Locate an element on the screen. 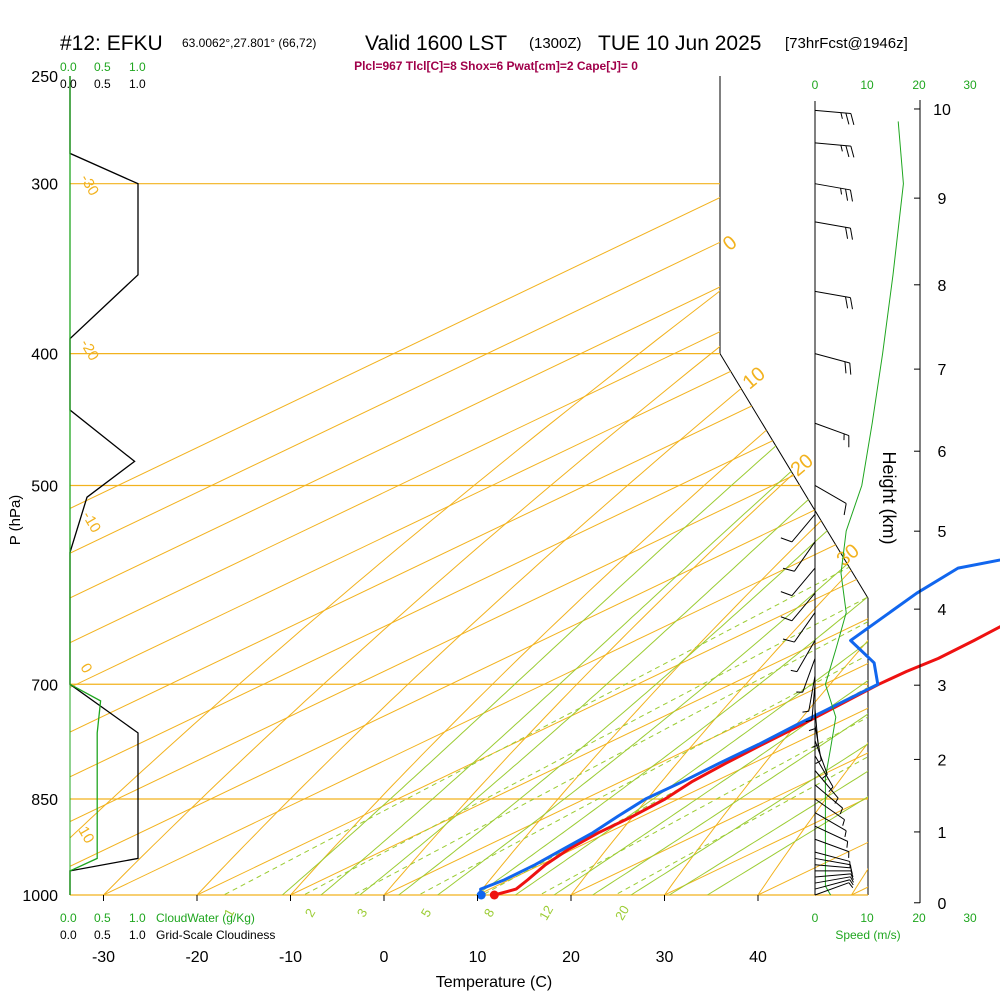 The width and height of the screenshot is (1000, 1000). mixing-ratio-label-5: 5 is located at coordinates (426, 913).